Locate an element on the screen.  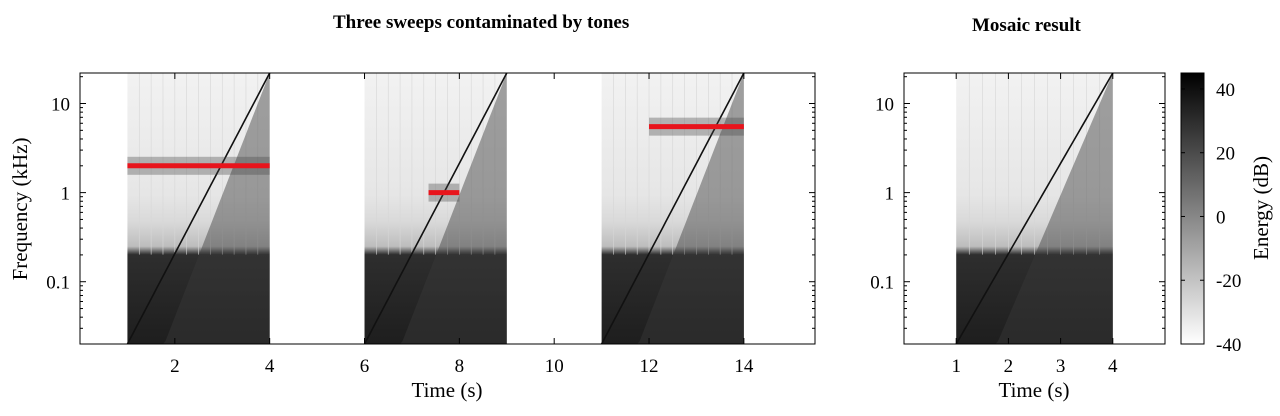
left-y-axis-label: Frequency (kHz) is located at coordinates (20, 209).